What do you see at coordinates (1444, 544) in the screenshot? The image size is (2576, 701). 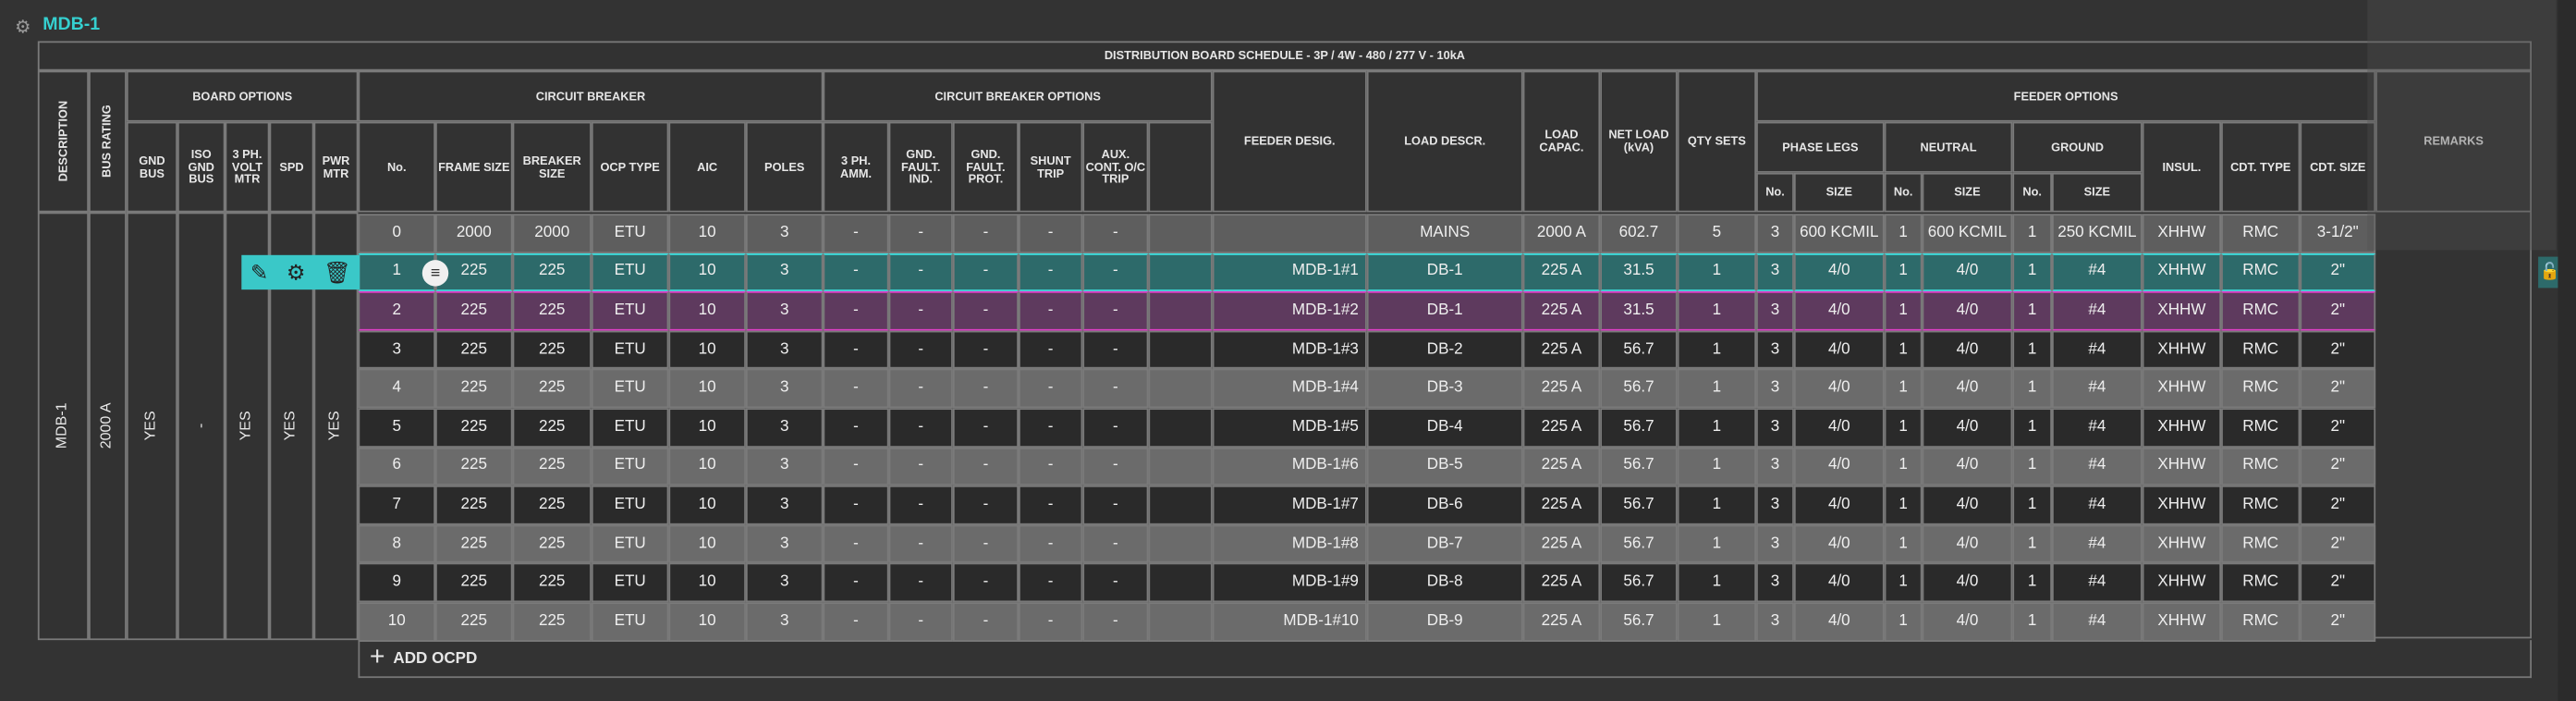 I see `cell-load: DB-7` at bounding box center [1444, 544].